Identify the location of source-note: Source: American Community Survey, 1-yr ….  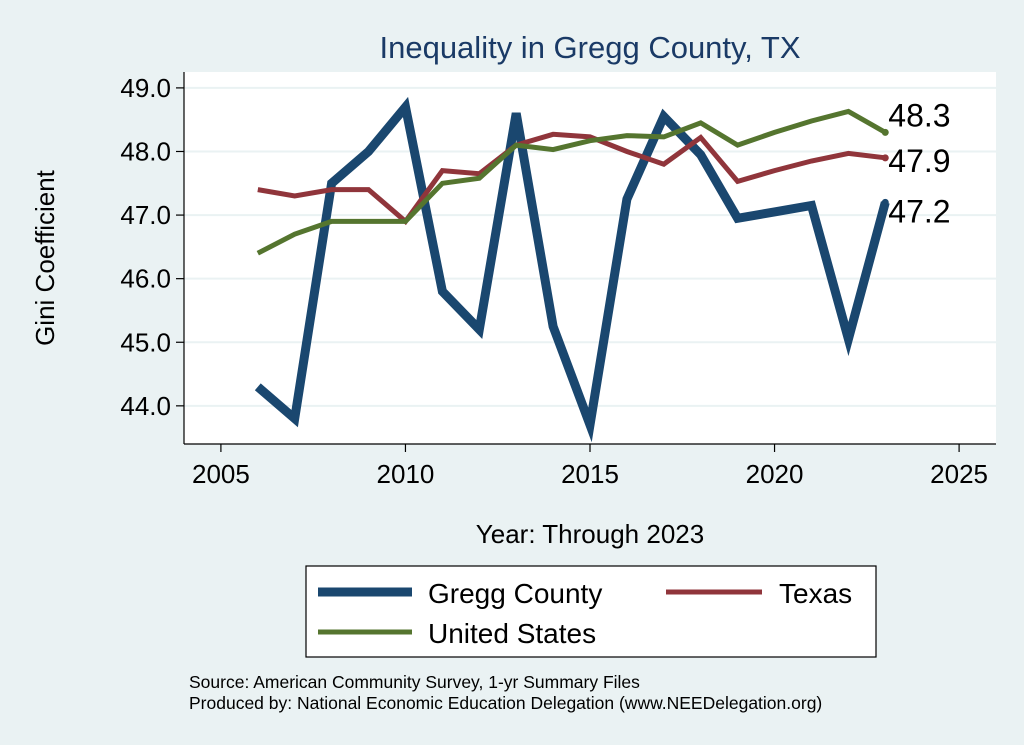
(414, 682).